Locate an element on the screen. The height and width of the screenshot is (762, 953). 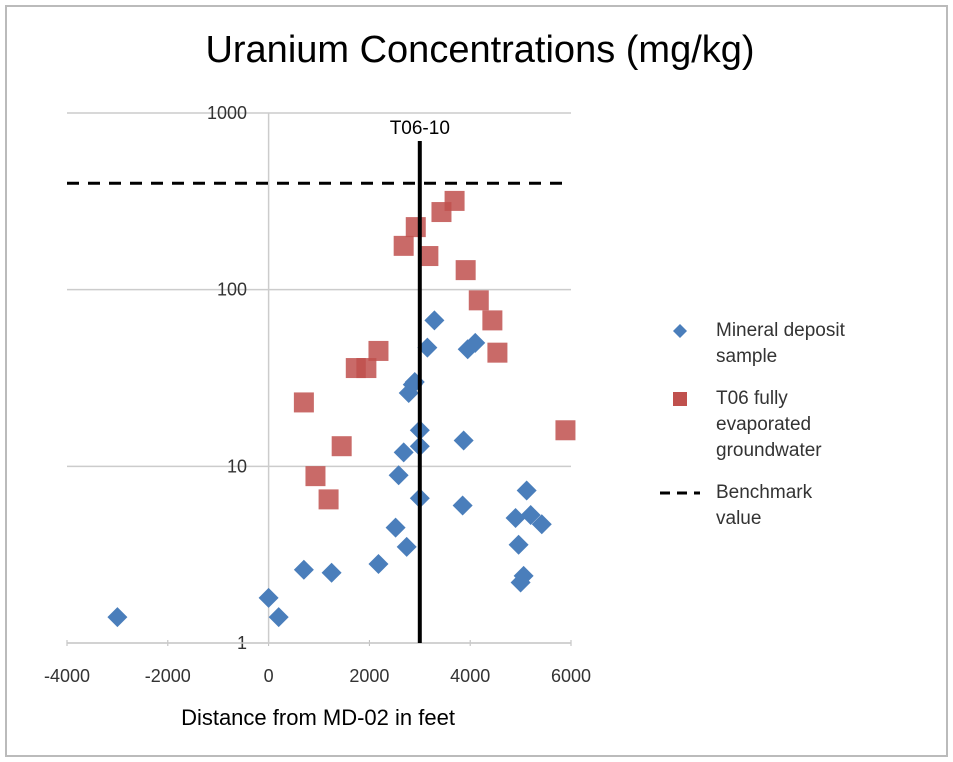
y-tick-label: 1000 is located at coordinates (227, 113).